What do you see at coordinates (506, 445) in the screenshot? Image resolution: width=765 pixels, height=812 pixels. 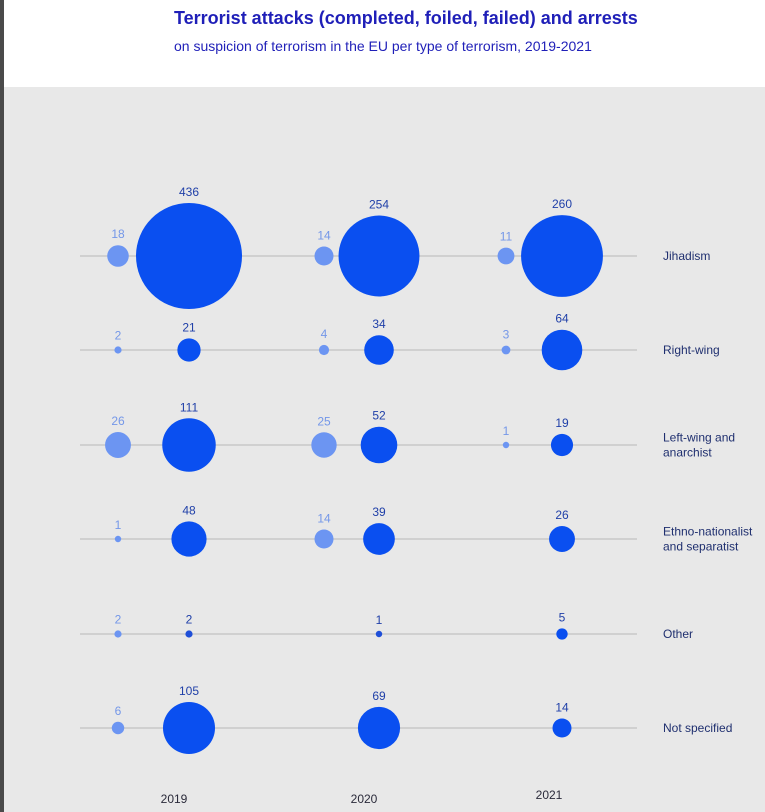 I see `attack-bubble-left-wing-and-anarchist-2021` at bounding box center [506, 445].